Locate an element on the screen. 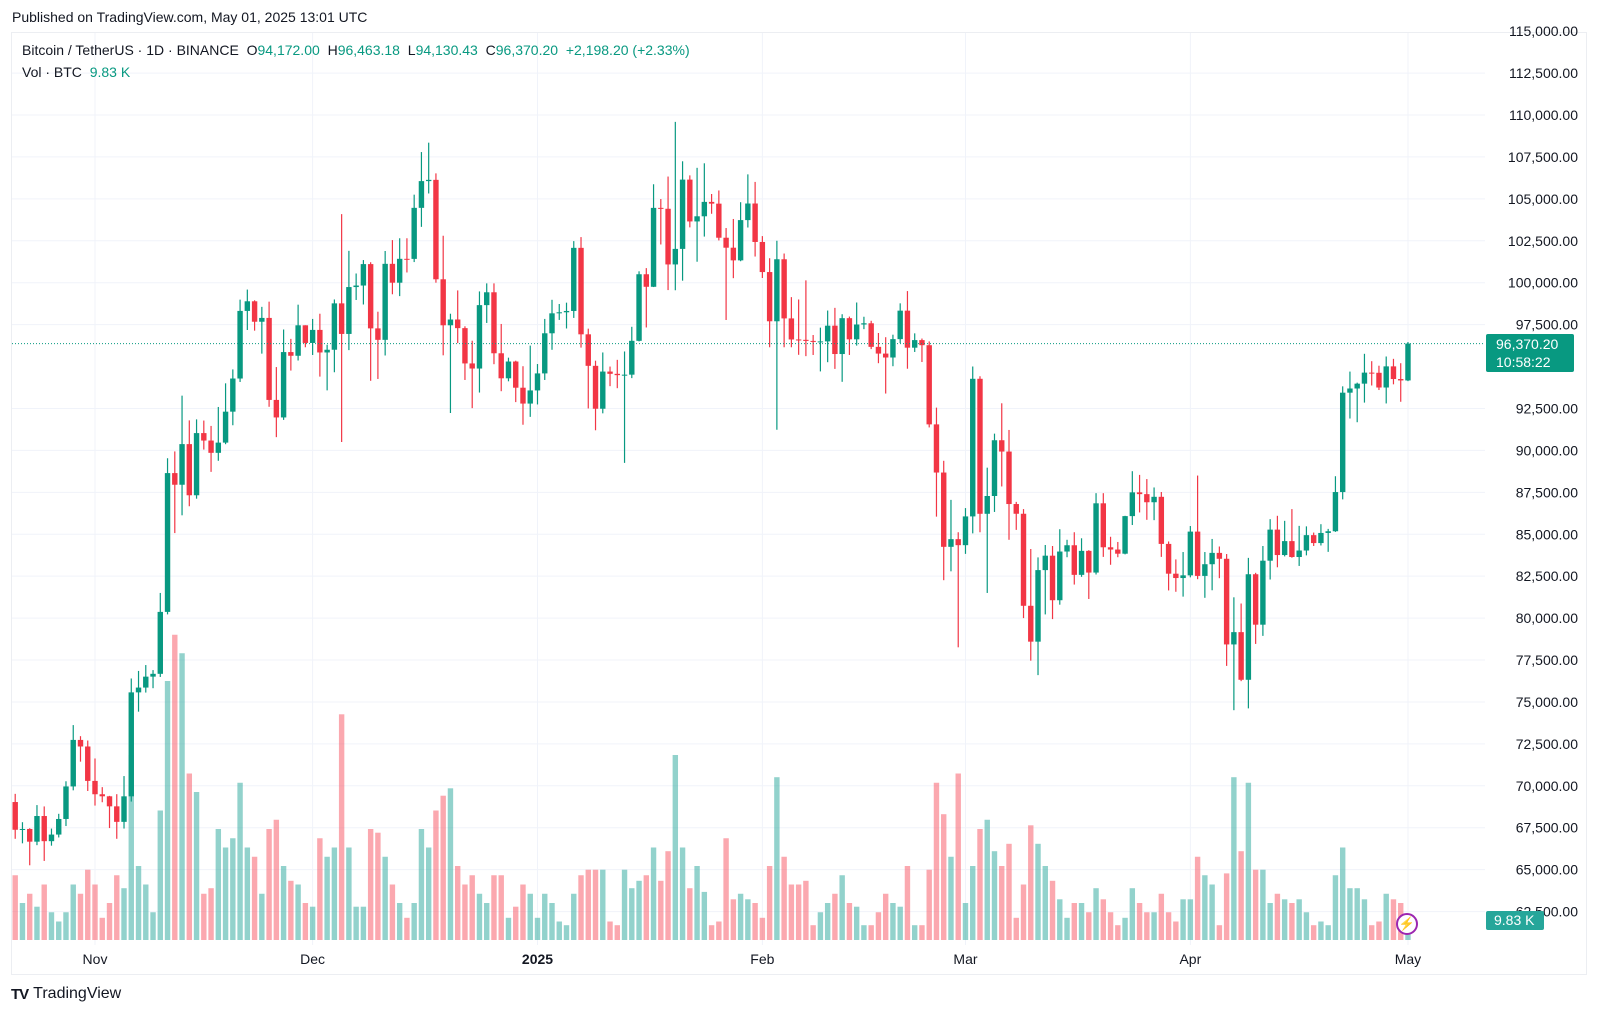 Image resolution: width=1600 pixels, height=1016 pixels. volume-legend: Vol · BTC 9.83 K is located at coordinates (76, 72).